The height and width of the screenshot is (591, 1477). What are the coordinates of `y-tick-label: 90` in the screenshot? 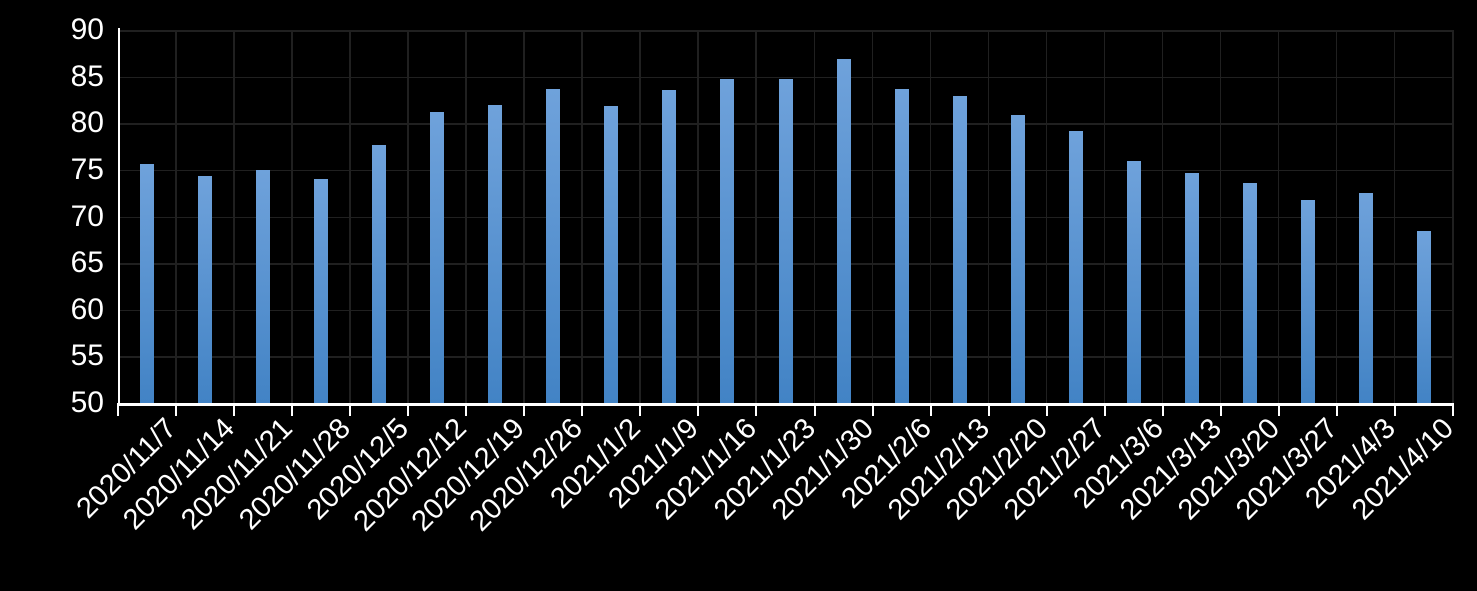 It's located at (87, 29).